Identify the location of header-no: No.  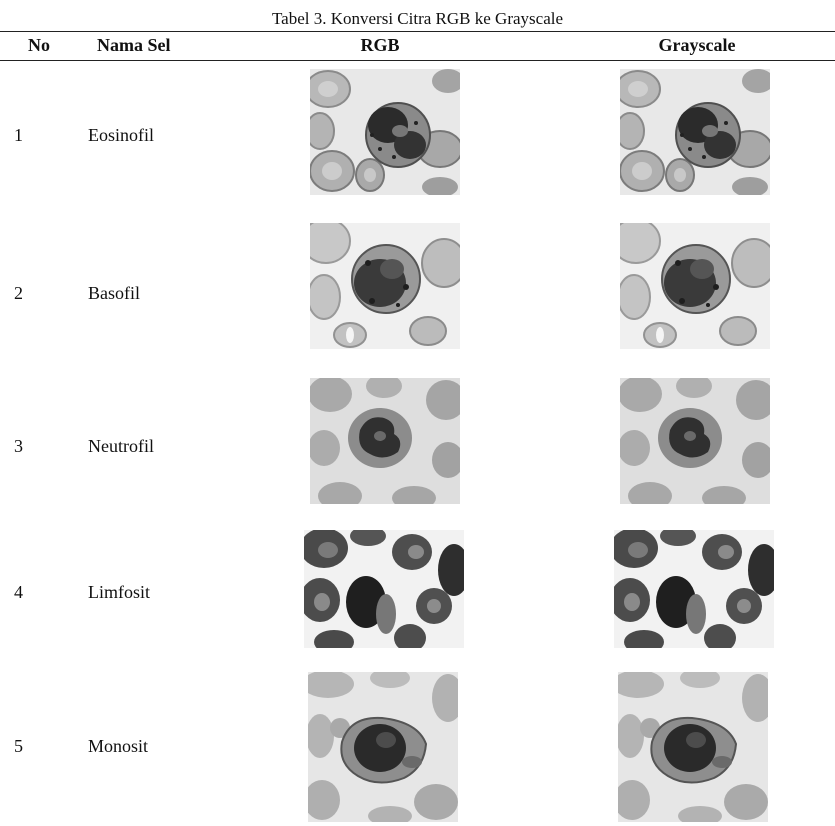
(39, 45).